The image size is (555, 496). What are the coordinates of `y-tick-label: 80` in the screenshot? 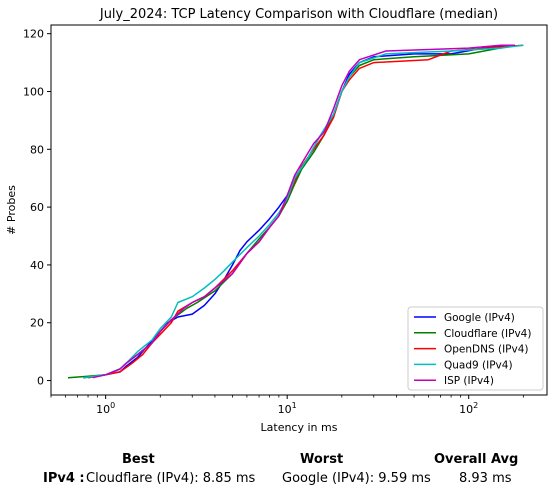 It's located at (37, 149).